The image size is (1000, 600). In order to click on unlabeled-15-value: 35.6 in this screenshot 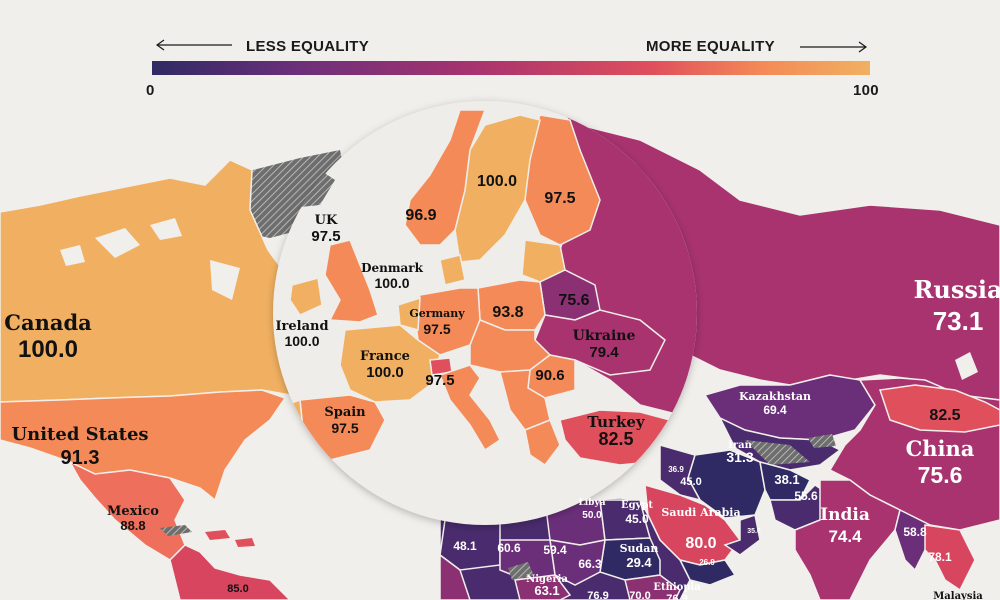, I will do `click(754, 531)`.